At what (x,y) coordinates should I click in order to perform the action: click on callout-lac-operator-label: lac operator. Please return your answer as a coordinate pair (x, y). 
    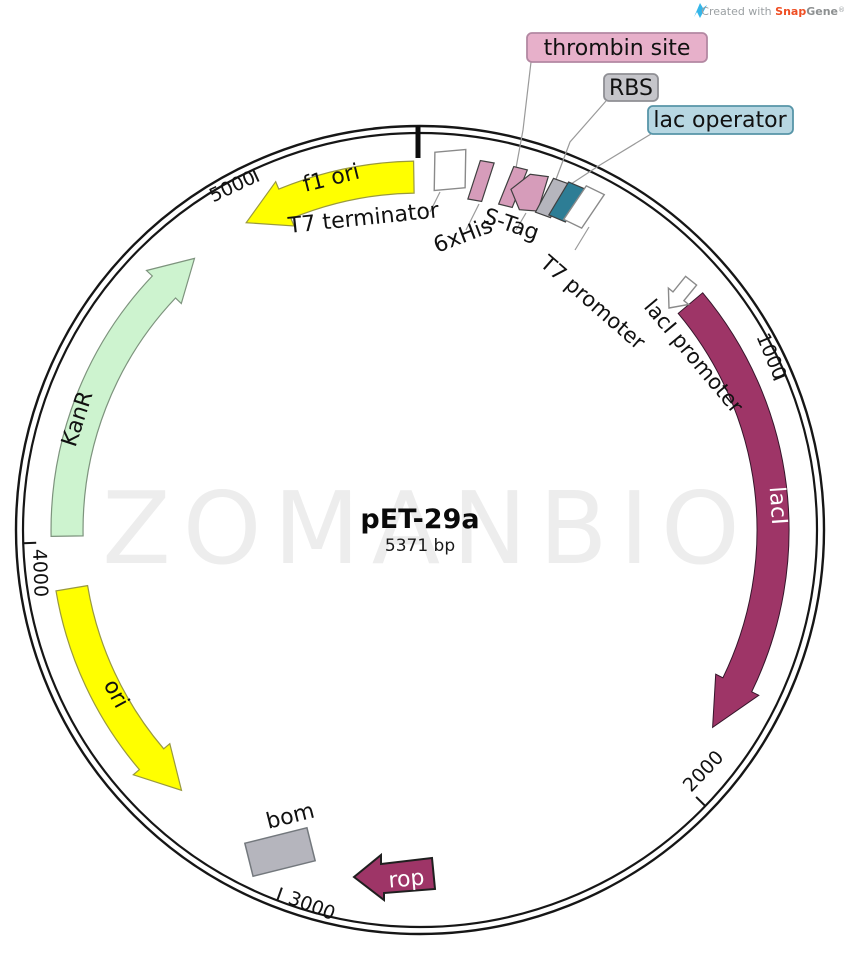
    Looking at the image, I should click on (720, 120).